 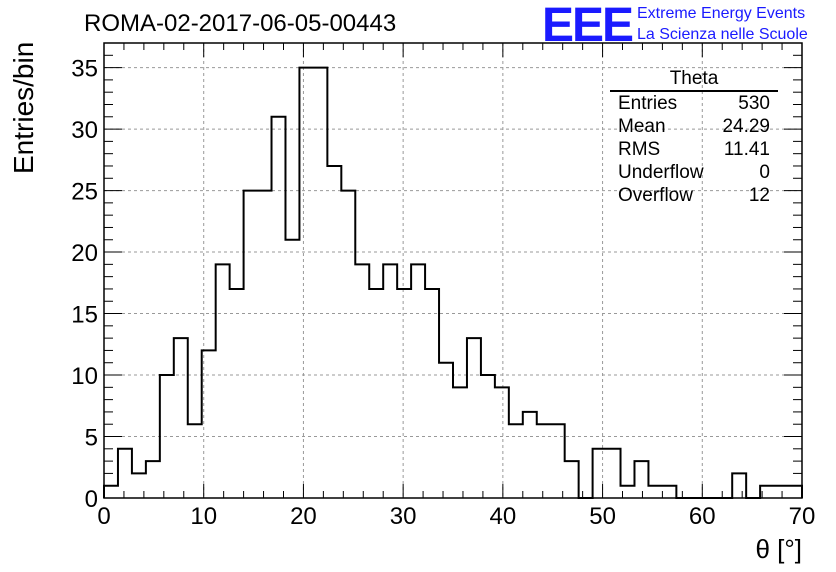 I want to click on stats-row-overflow: Overflow 12, so click(x=694, y=195).